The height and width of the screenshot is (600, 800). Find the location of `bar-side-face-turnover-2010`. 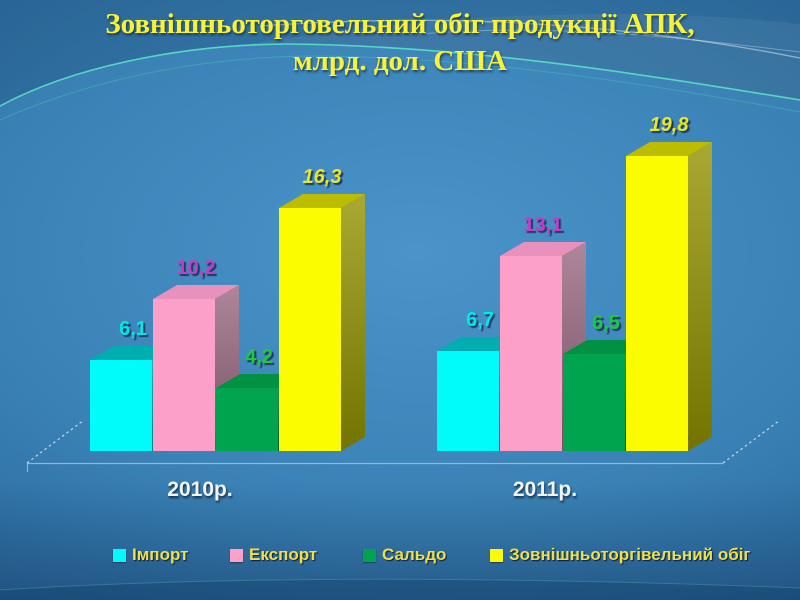

bar-side-face-turnover-2010 is located at coordinates (353, 322).